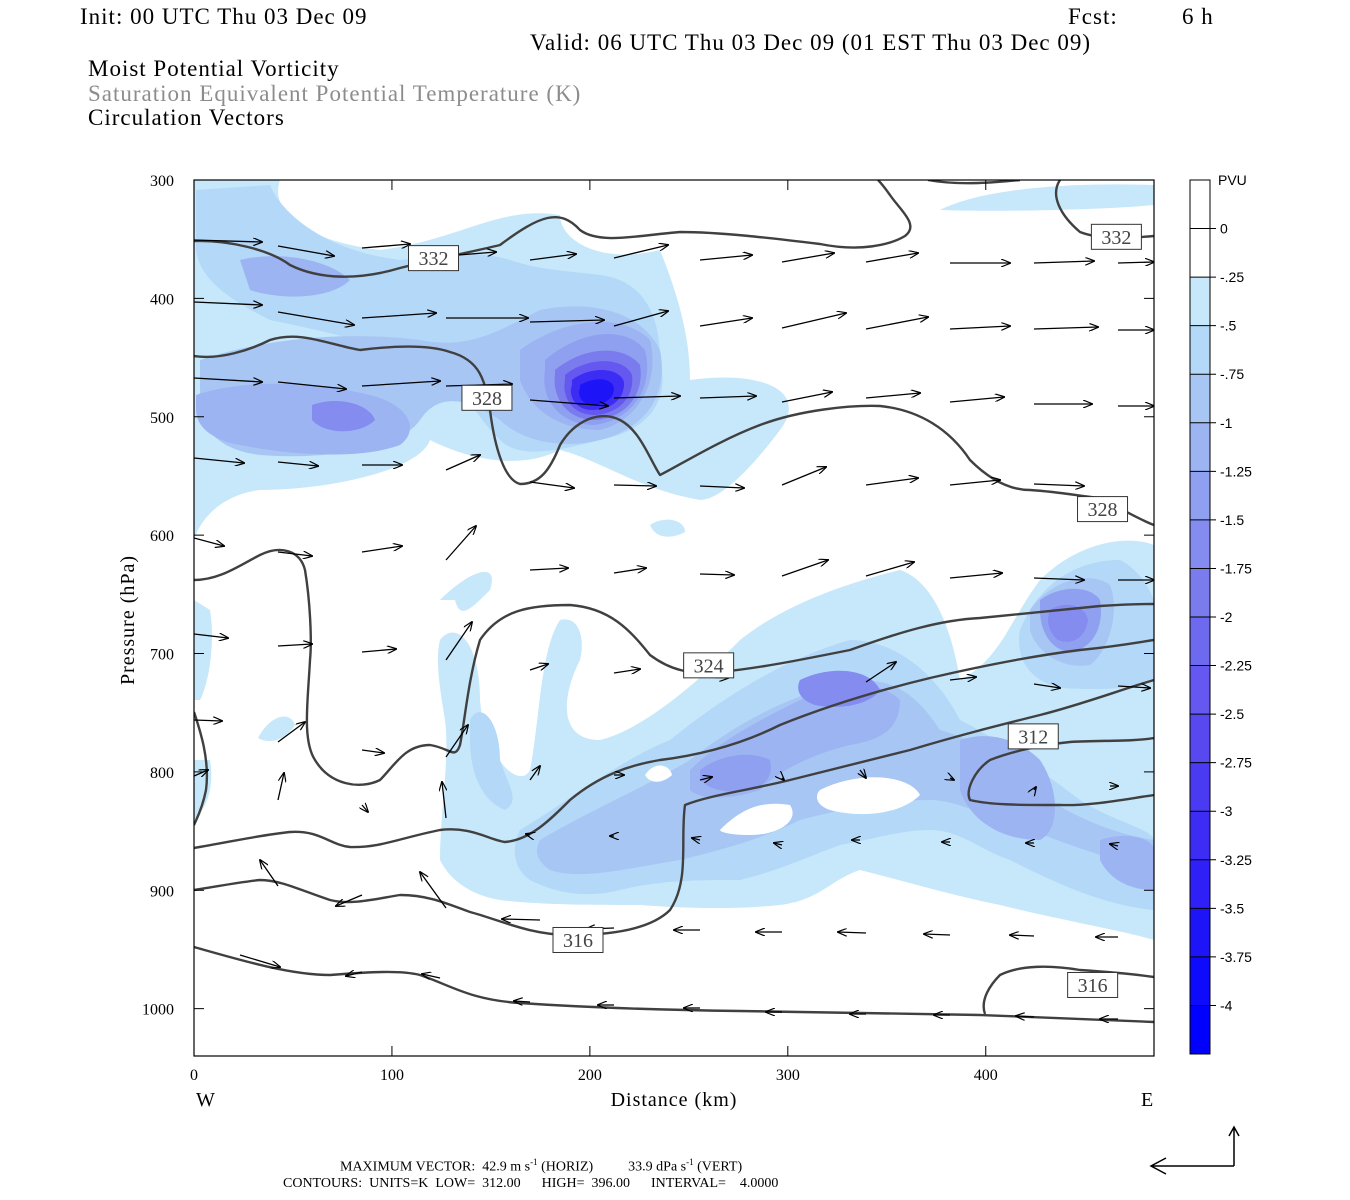  Describe the element at coordinates (1236, 568) in the screenshot. I see `colorbar-label: -1.75` at that location.